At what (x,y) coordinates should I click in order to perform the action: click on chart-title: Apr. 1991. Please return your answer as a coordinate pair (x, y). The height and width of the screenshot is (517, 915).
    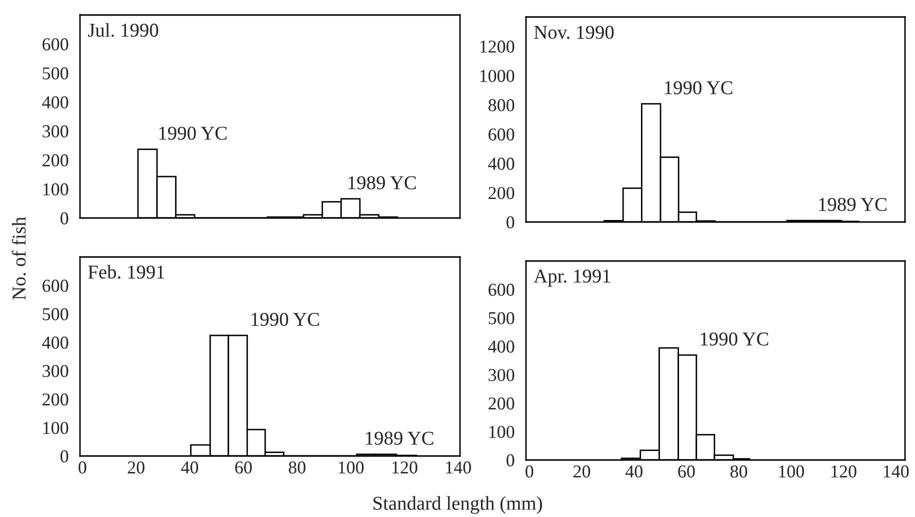
    Looking at the image, I should click on (572, 278).